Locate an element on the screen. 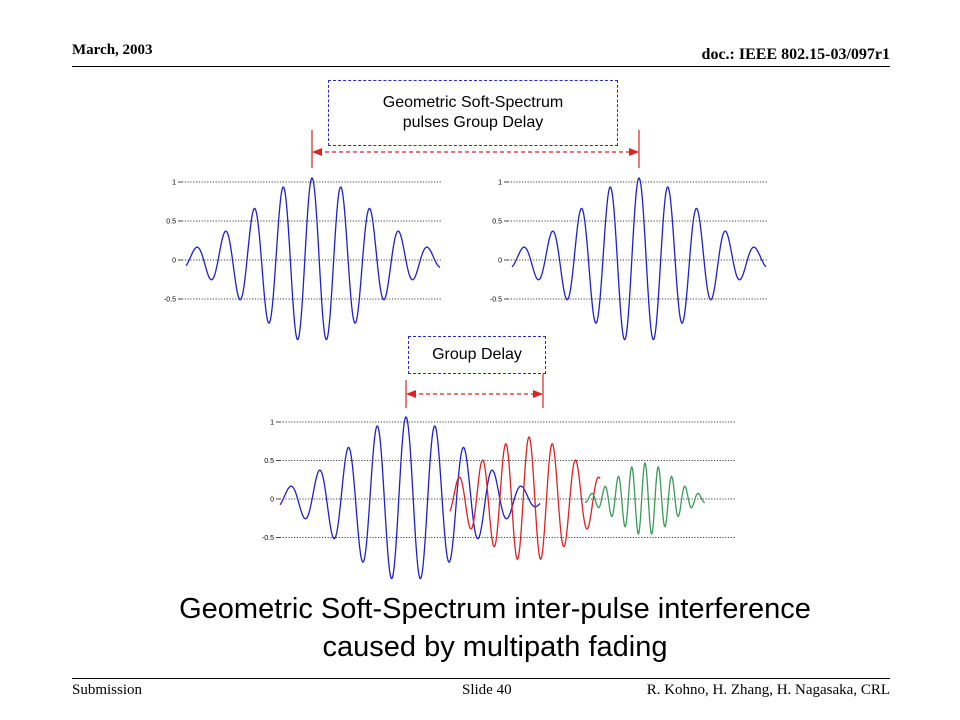 The height and width of the screenshot is (720, 960). plot-top-right: 1 0.5 0 -0.5 is located at coordinates (629, 259).